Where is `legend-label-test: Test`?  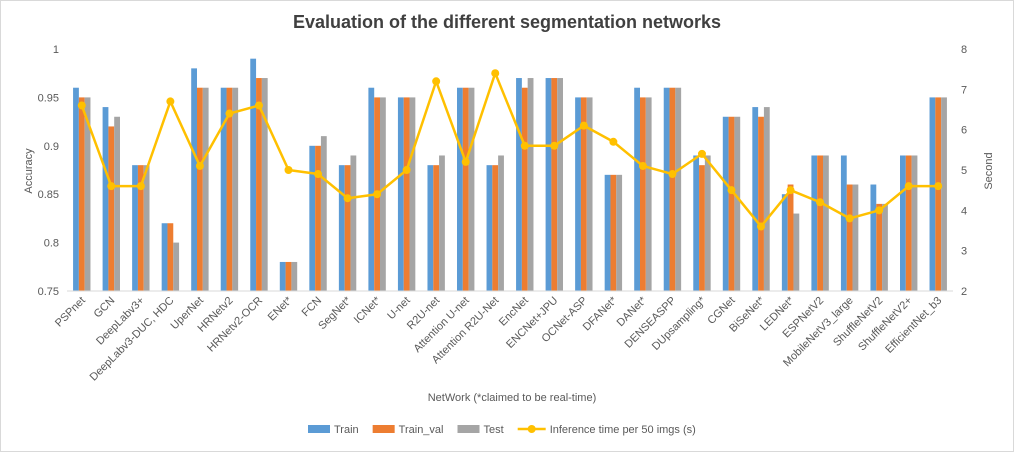
legend-label-test: Test is located at coordinates (494, 430).